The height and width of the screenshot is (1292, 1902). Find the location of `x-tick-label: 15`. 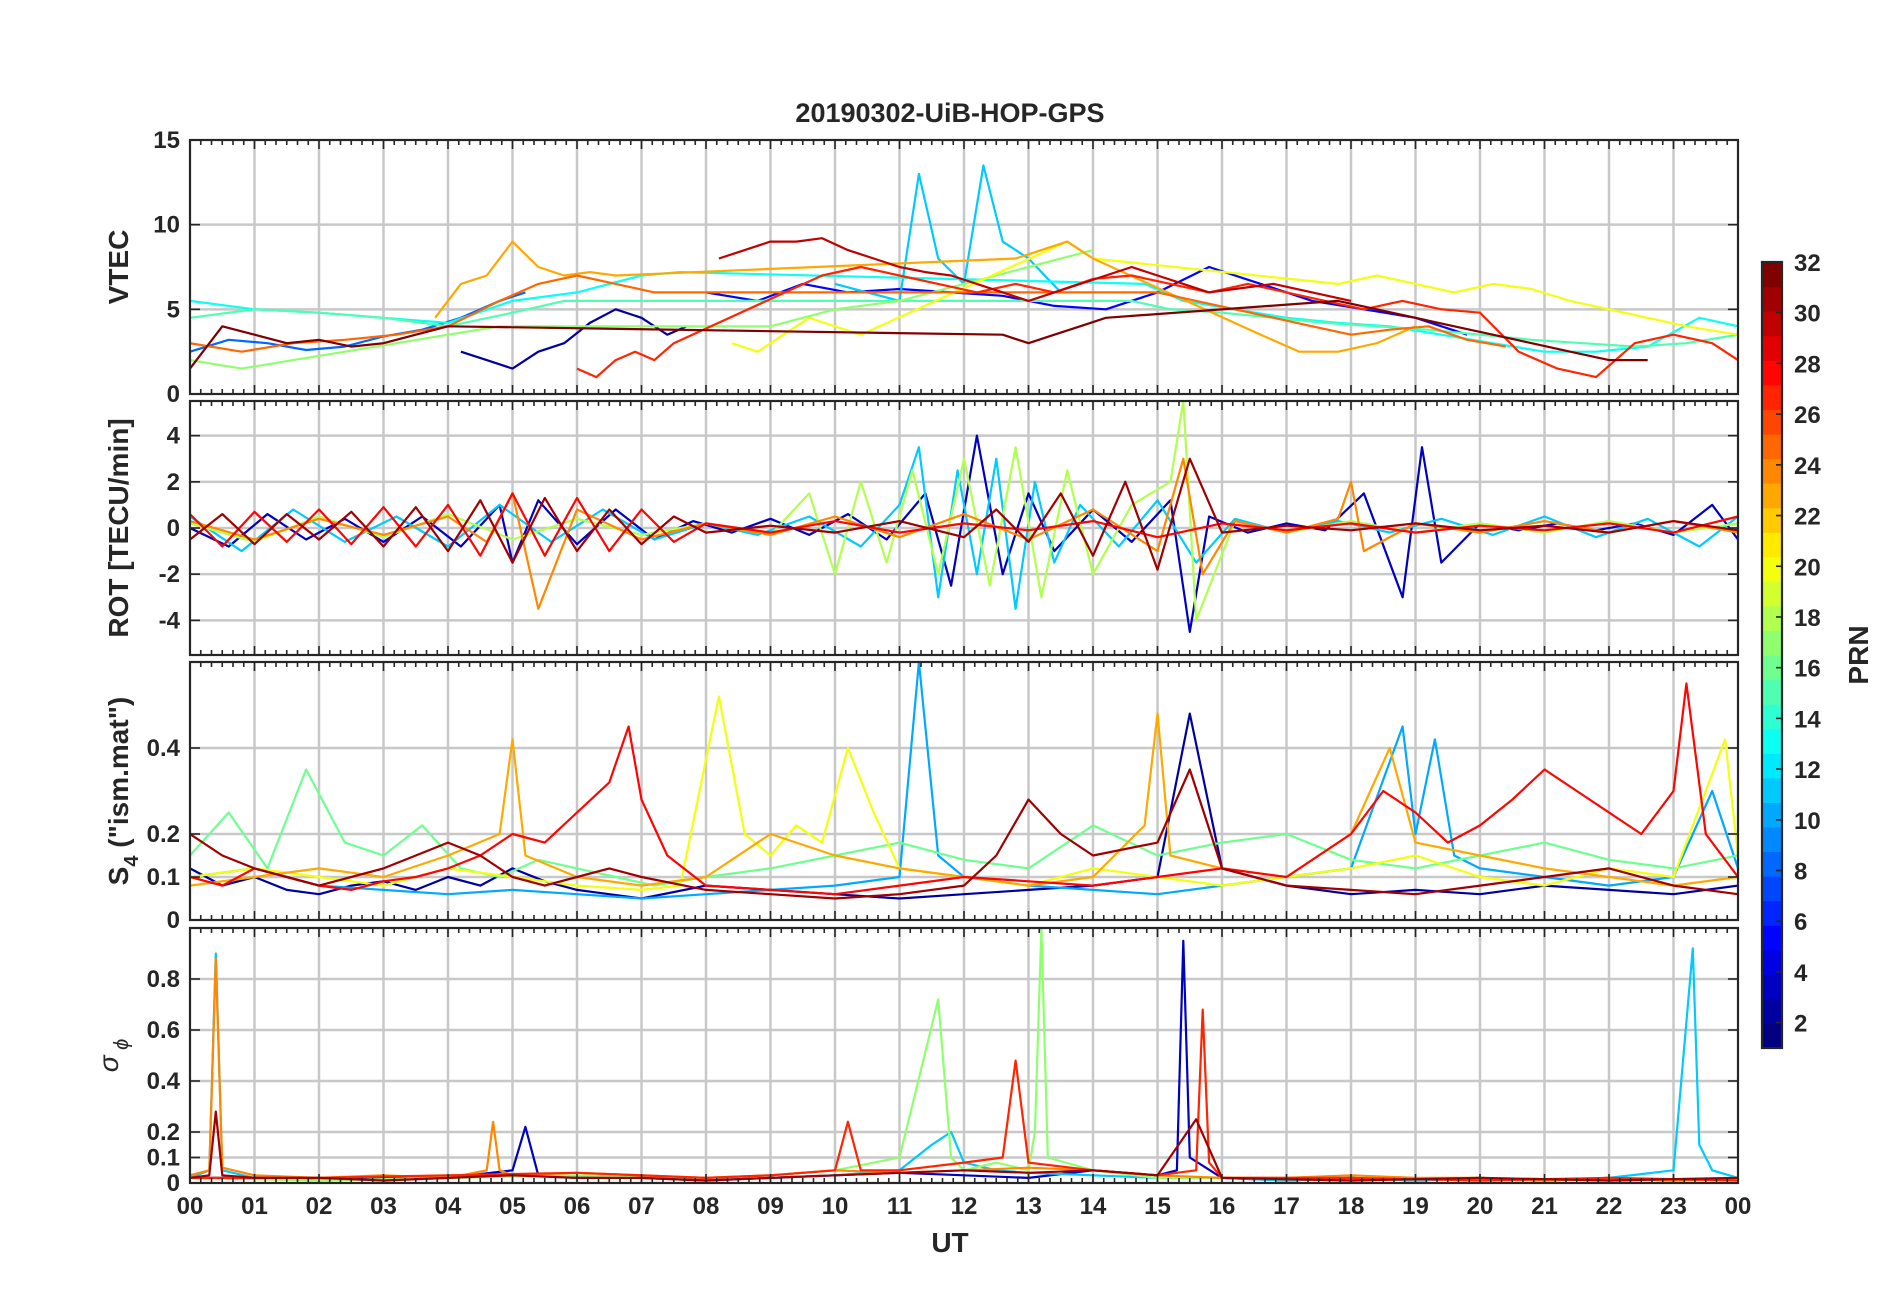

x-tick-label: 15 is located at coordinates (1157, 1206).